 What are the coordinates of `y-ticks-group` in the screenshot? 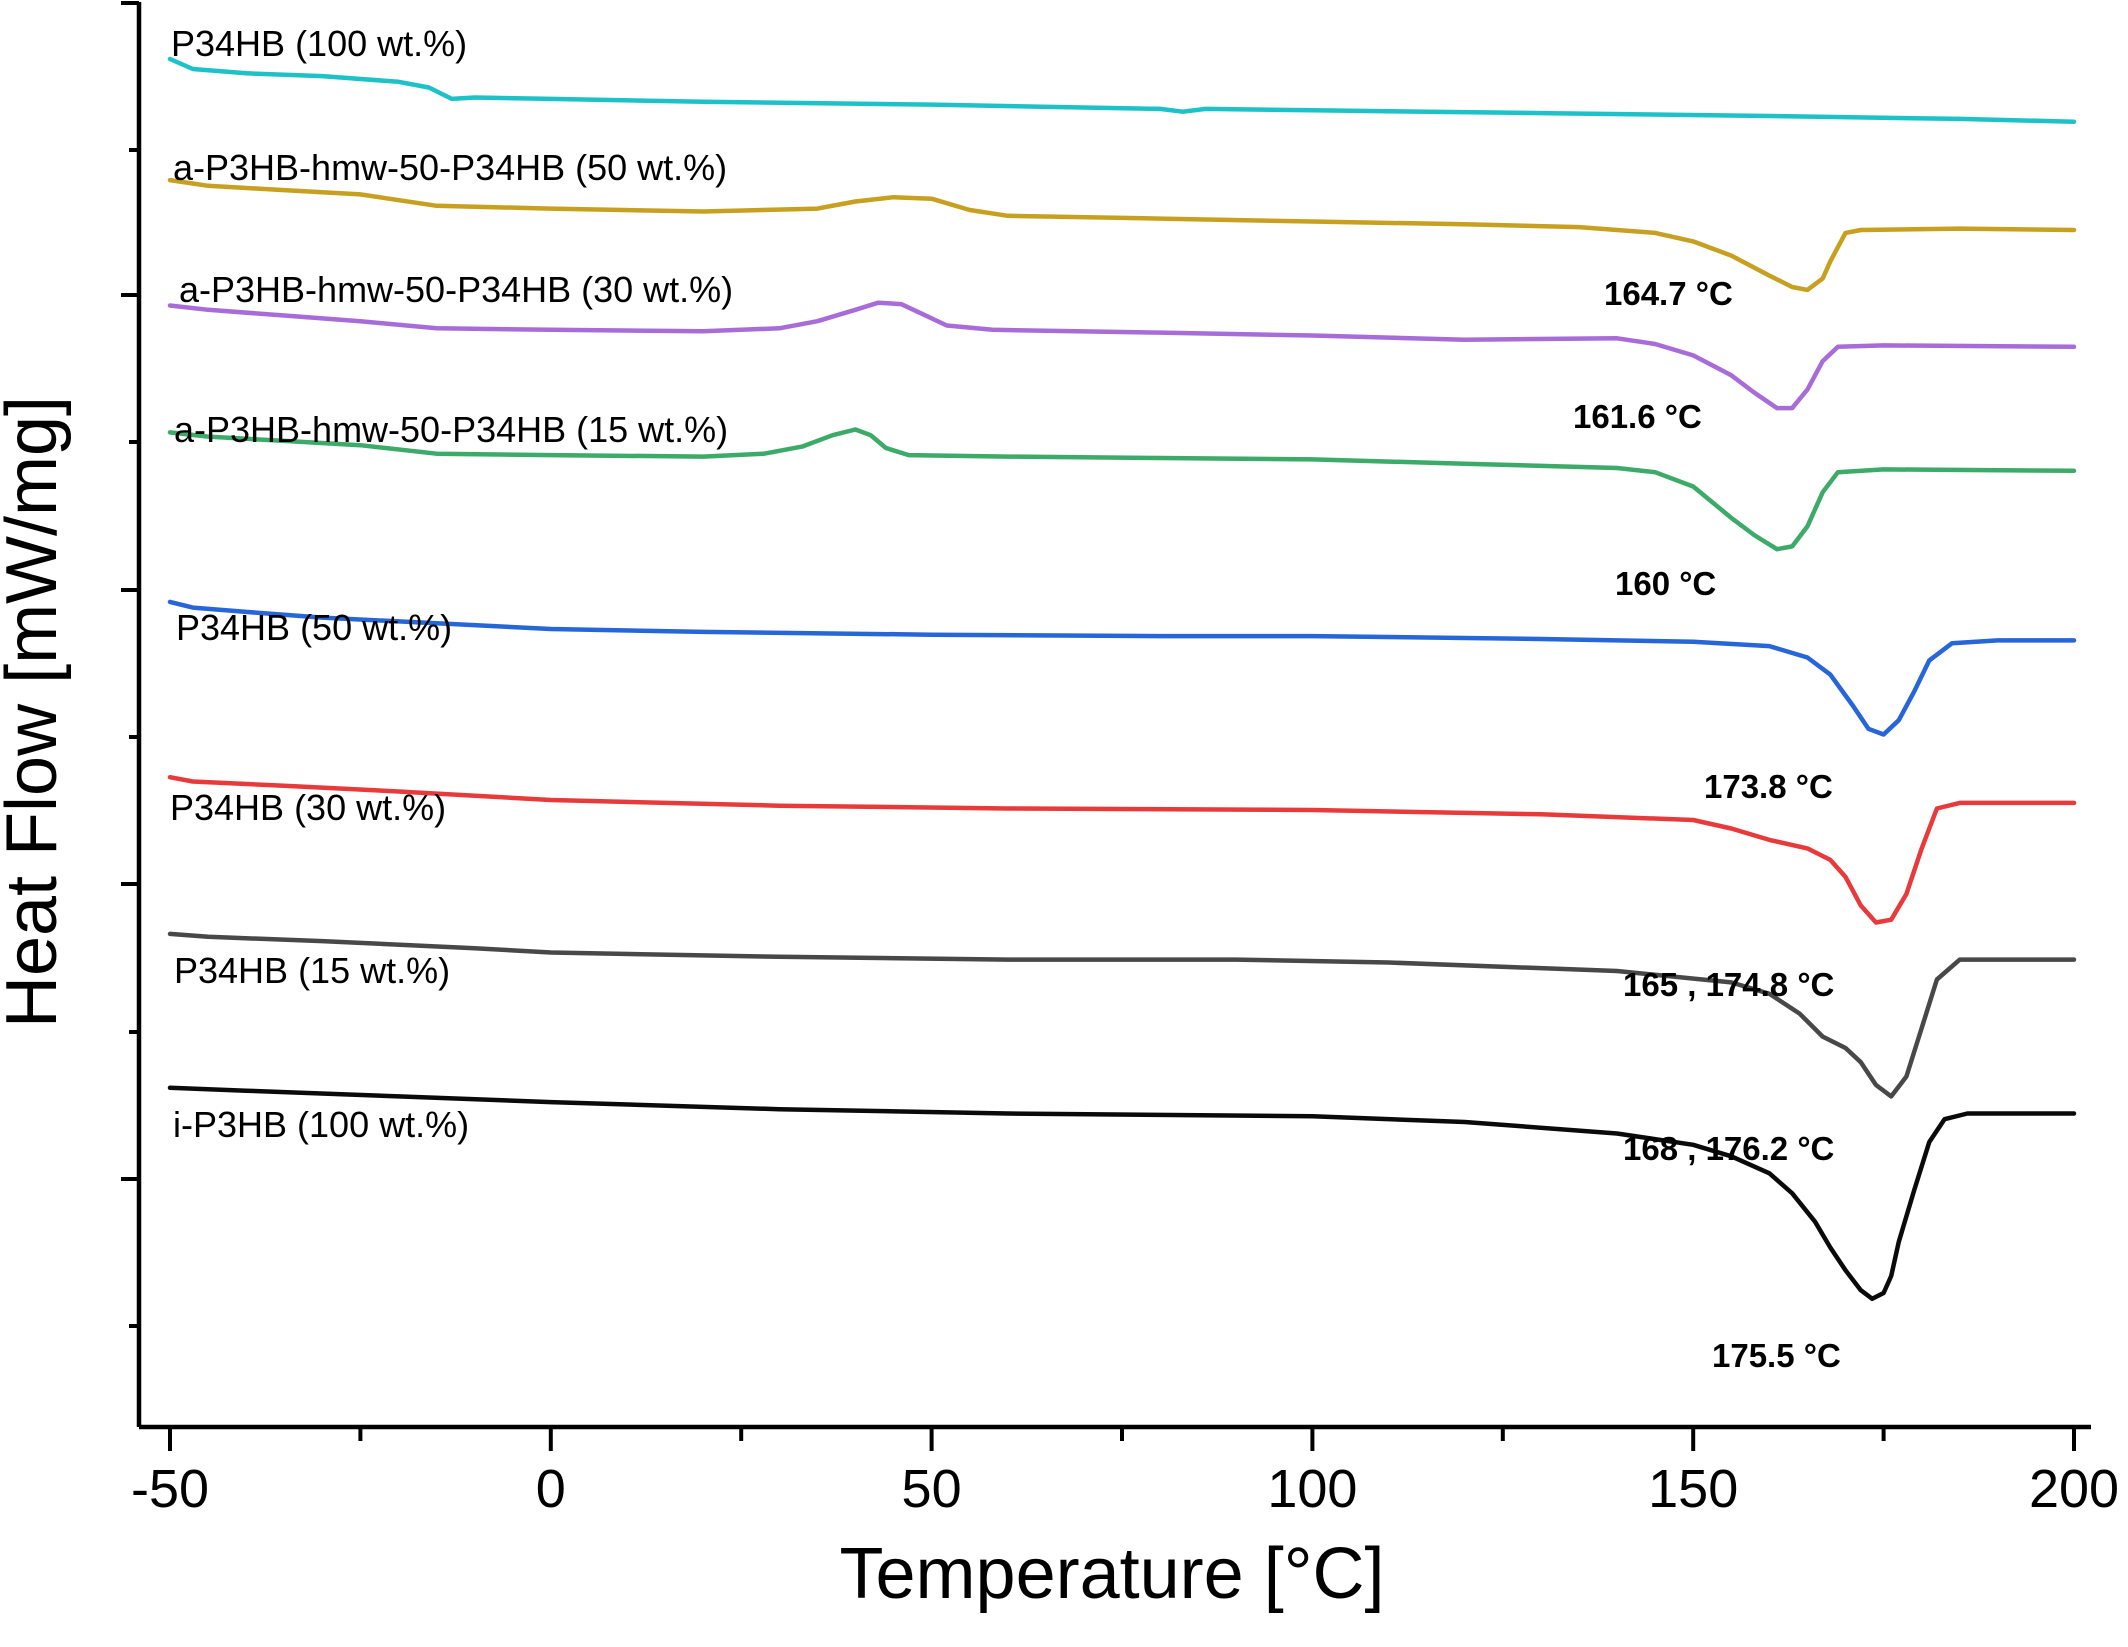 It's located at (130, 664).